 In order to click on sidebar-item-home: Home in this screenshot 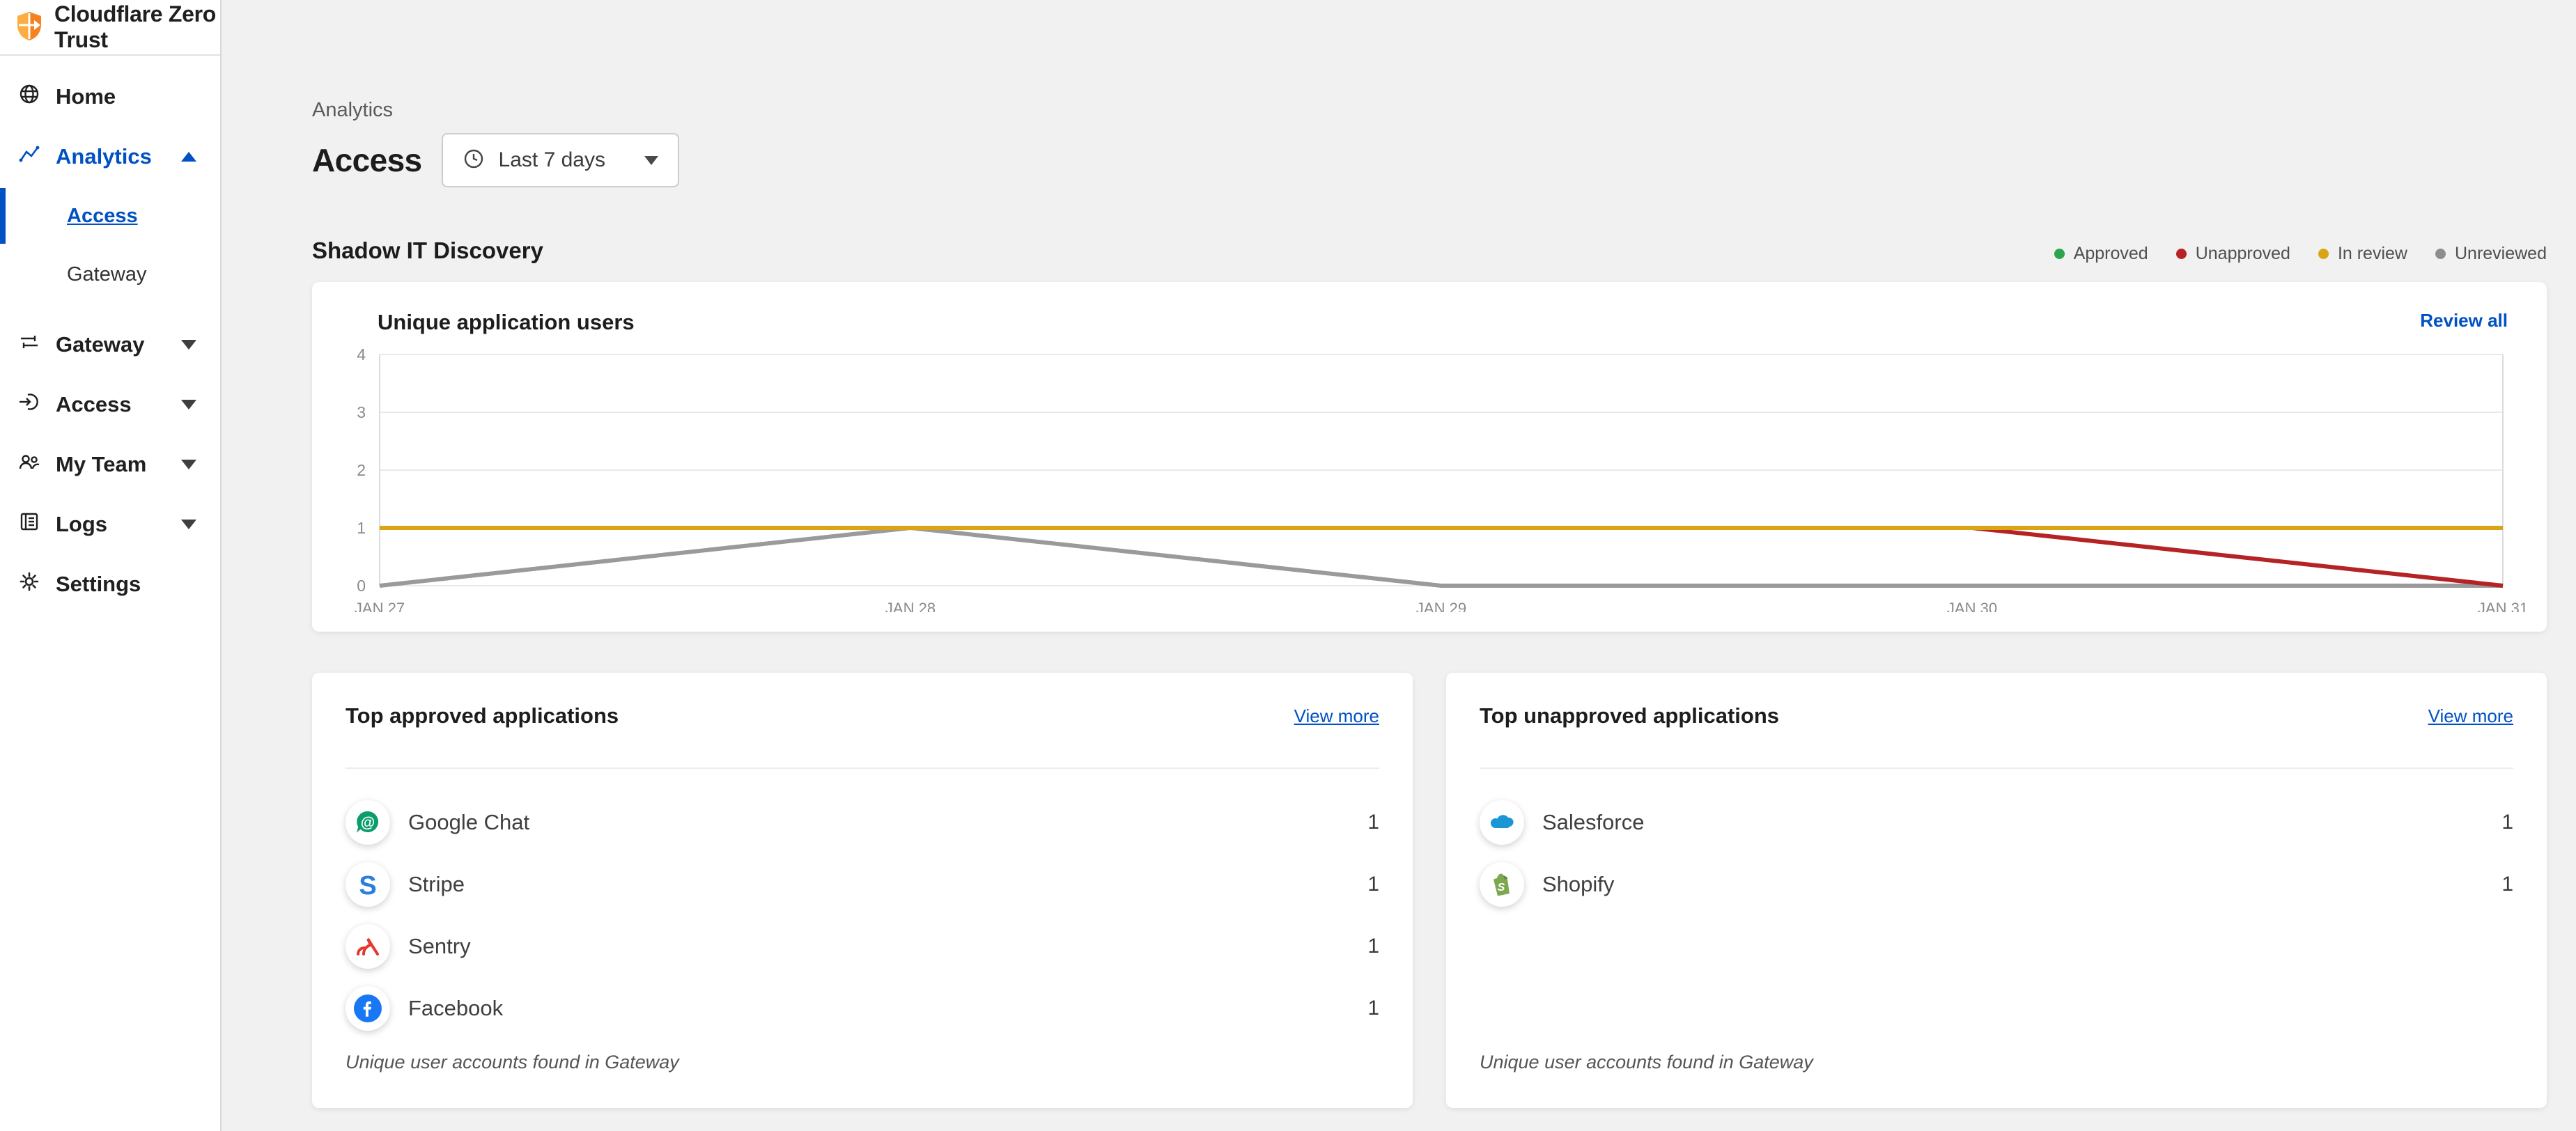, I will do `click(110, 97)`.